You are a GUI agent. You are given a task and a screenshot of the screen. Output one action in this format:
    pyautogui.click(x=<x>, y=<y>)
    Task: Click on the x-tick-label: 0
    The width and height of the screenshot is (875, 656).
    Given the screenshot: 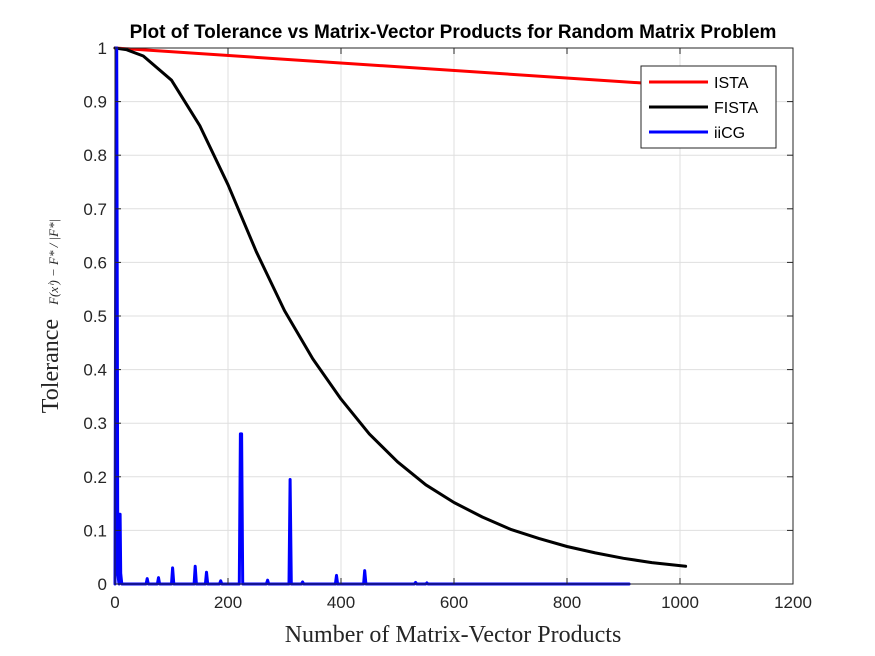 What is the action you would take?
    pyautogui.click(x=114, y=602)
    